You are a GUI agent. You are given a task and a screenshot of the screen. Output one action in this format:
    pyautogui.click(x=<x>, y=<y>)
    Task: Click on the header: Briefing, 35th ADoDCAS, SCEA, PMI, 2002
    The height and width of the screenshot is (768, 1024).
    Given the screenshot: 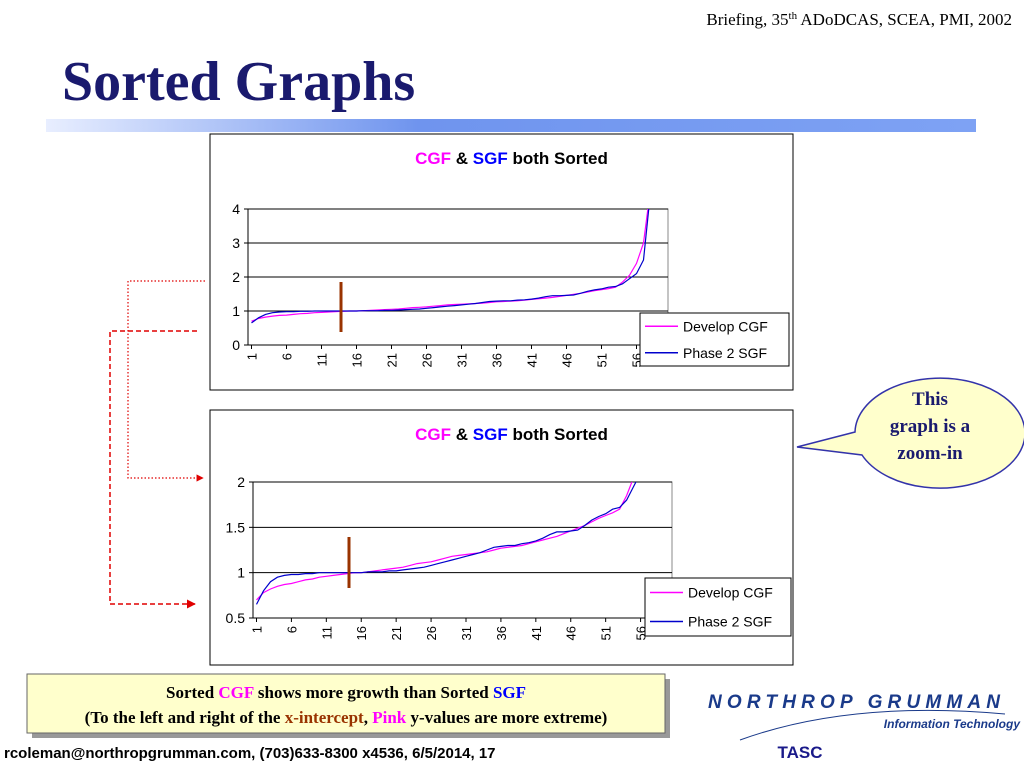 What is the action you would take?
    pyautogui.click(x=859, y=19)
    